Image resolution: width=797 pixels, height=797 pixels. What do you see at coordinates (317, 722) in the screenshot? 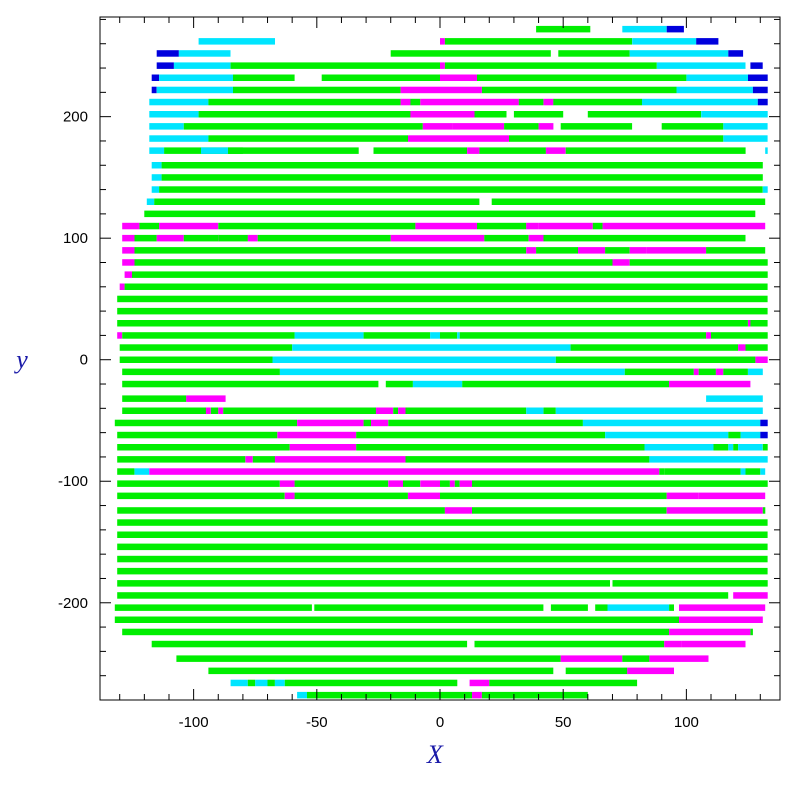
I see `x-tick-label: -50` at bounding box center [317, 722].